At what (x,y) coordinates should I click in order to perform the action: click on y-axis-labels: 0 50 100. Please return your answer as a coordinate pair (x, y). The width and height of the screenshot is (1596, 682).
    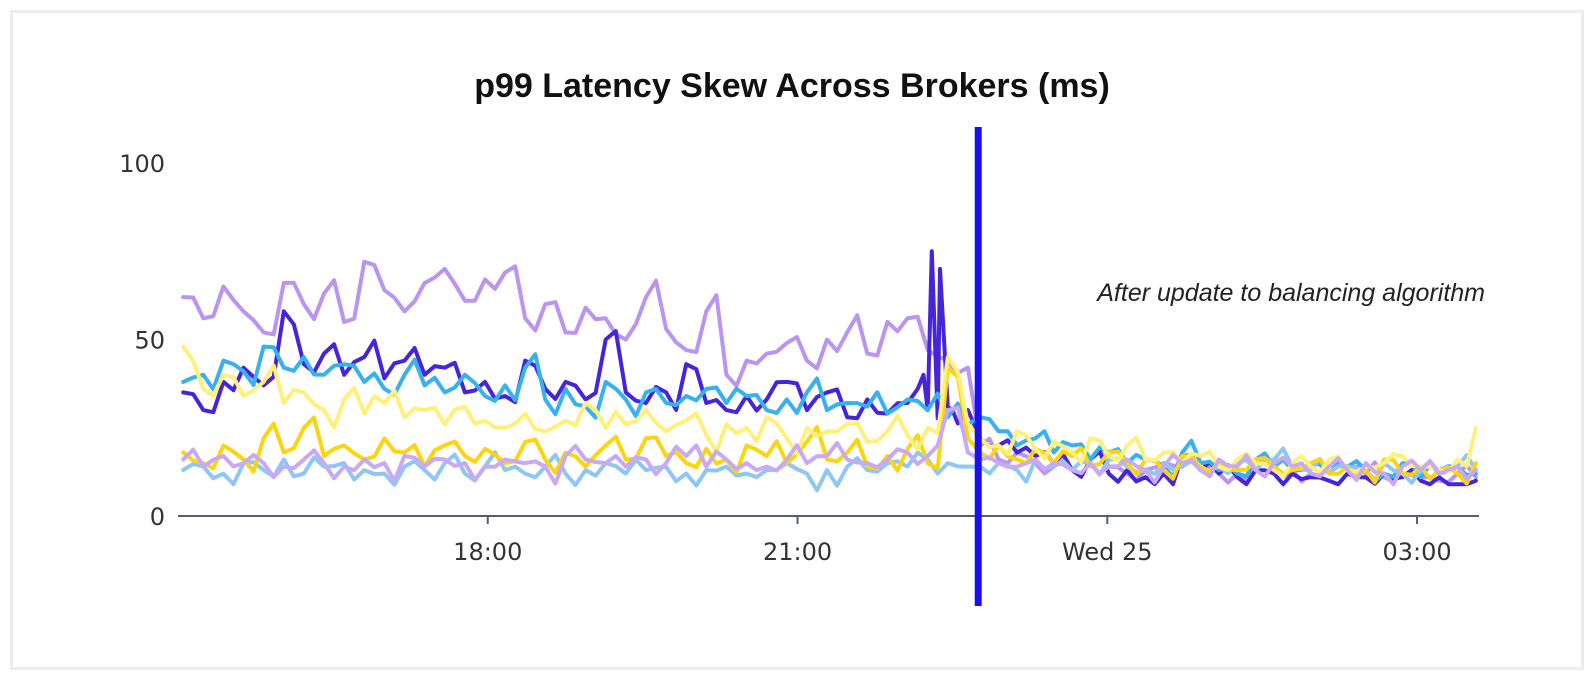
    Looking at the image, I should click on (142, 340).